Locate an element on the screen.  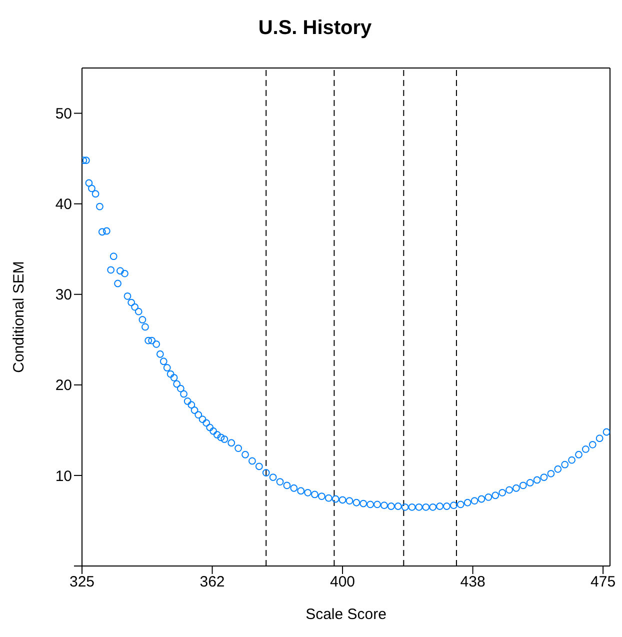
y-tick-label: 30 is located at coordinates (63, 295).